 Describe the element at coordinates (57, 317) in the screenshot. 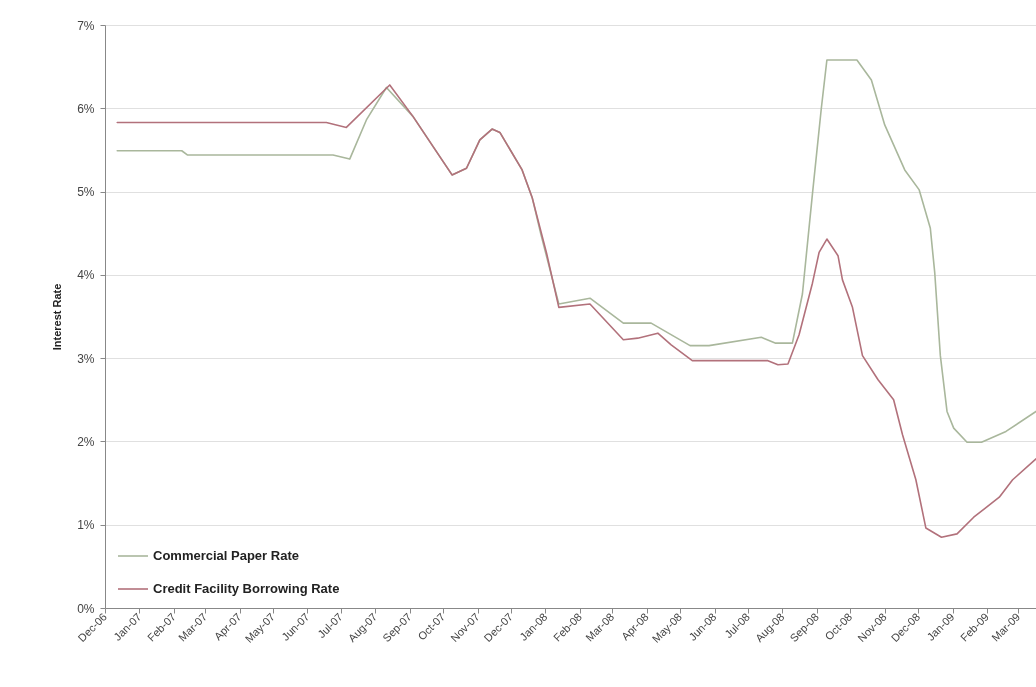

I see `y-axis-title: Interest Rate` at that location.